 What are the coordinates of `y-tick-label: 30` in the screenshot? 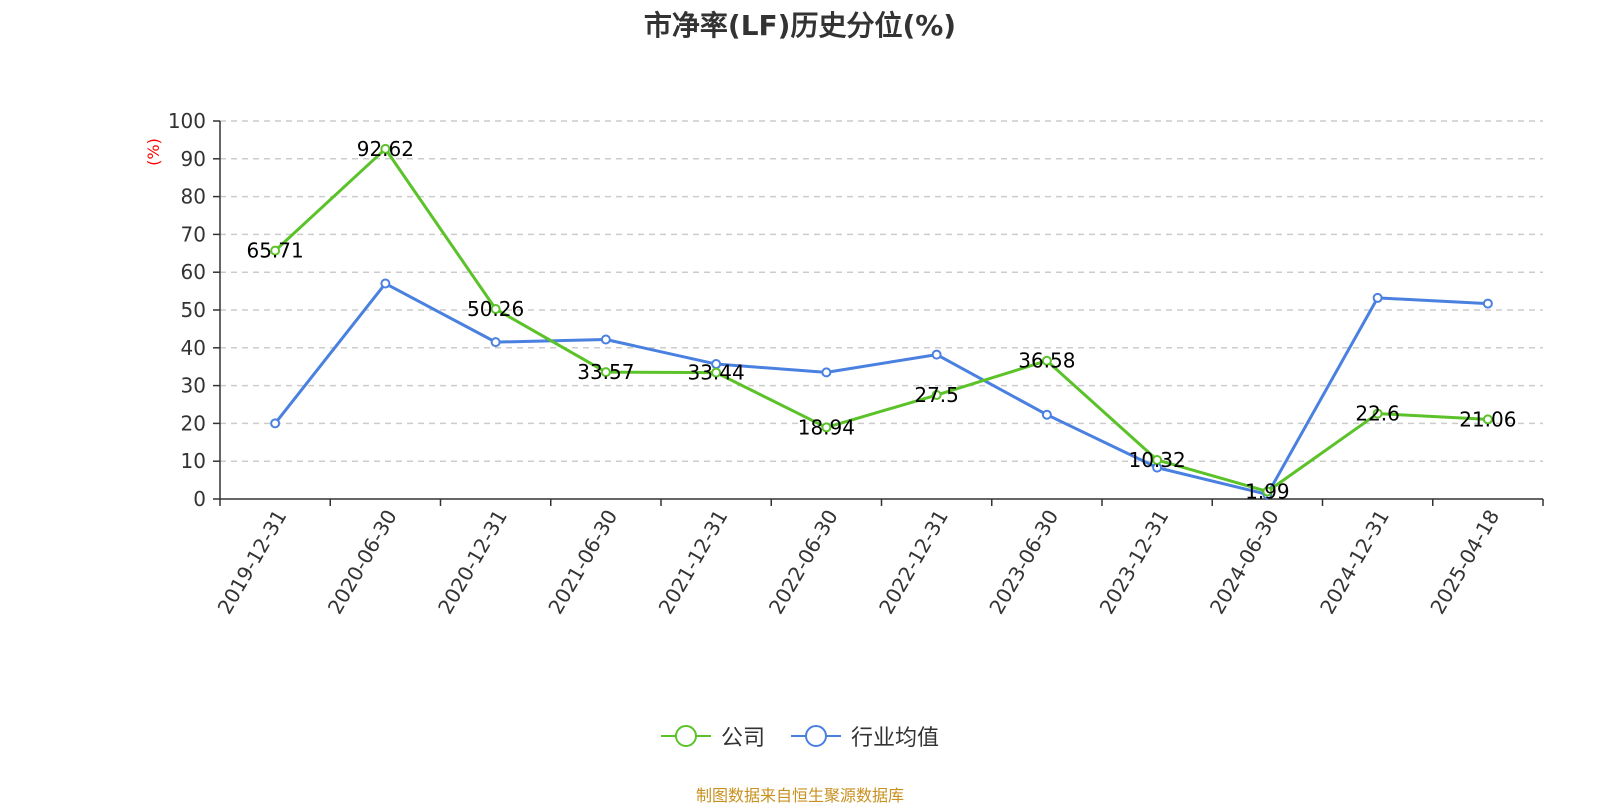 It's located at (193, 386).